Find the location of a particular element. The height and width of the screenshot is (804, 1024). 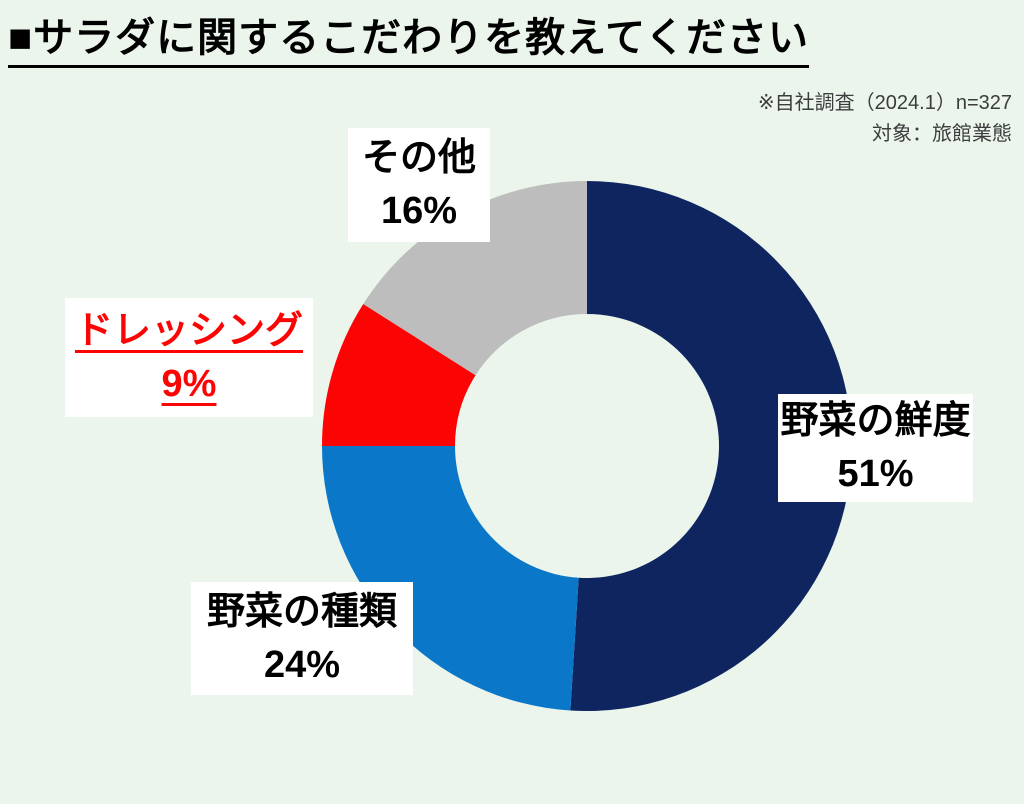

slice-name-freshness: 野菜の鮮度 is located at coordinates (875, 421).